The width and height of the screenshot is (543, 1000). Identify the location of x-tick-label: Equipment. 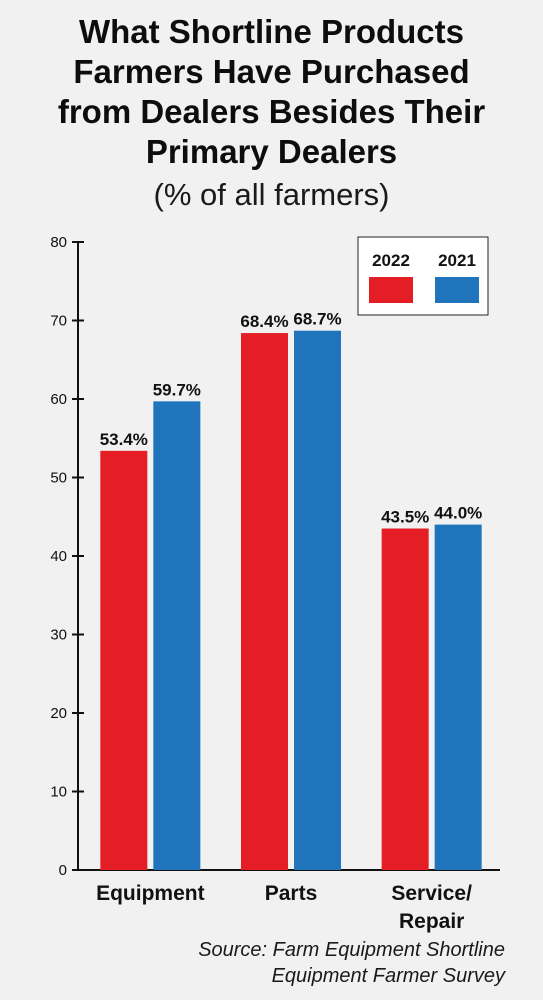
(150, 893).